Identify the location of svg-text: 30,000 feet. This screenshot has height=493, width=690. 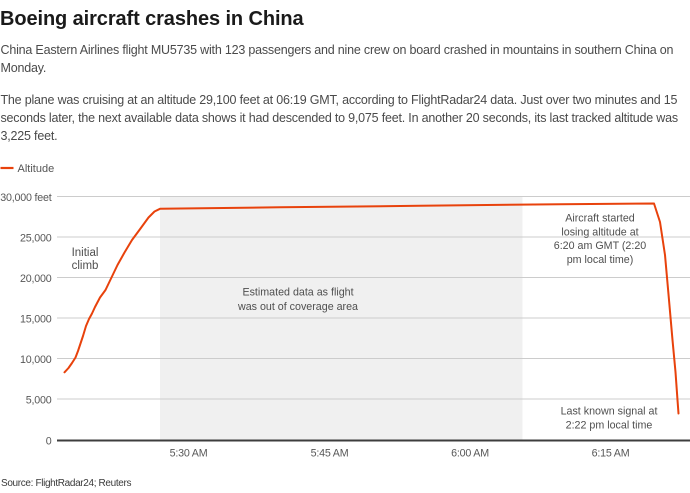
(26, 198).